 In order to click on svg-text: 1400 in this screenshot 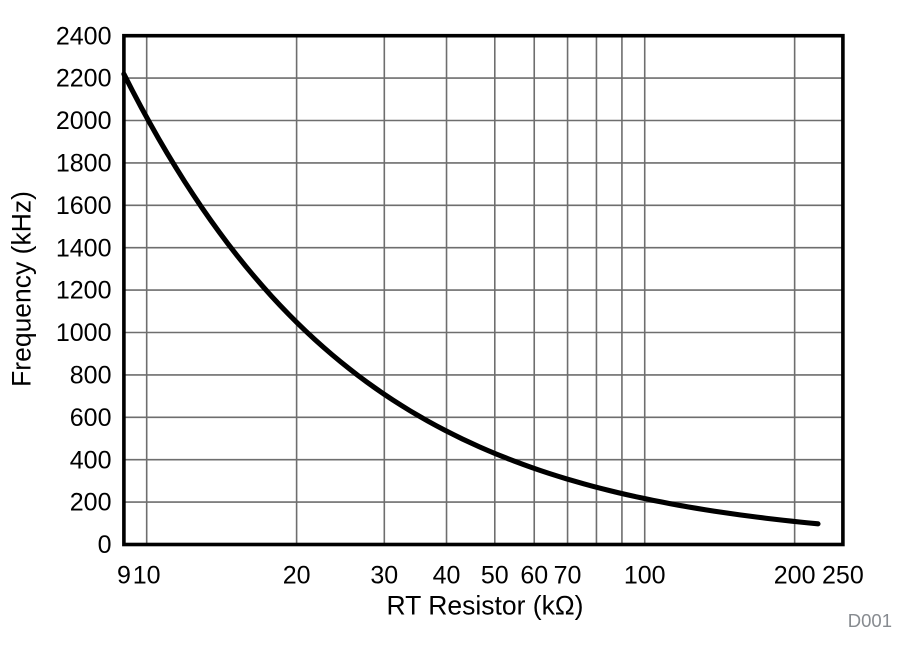, I will do `click(84, 248)`.